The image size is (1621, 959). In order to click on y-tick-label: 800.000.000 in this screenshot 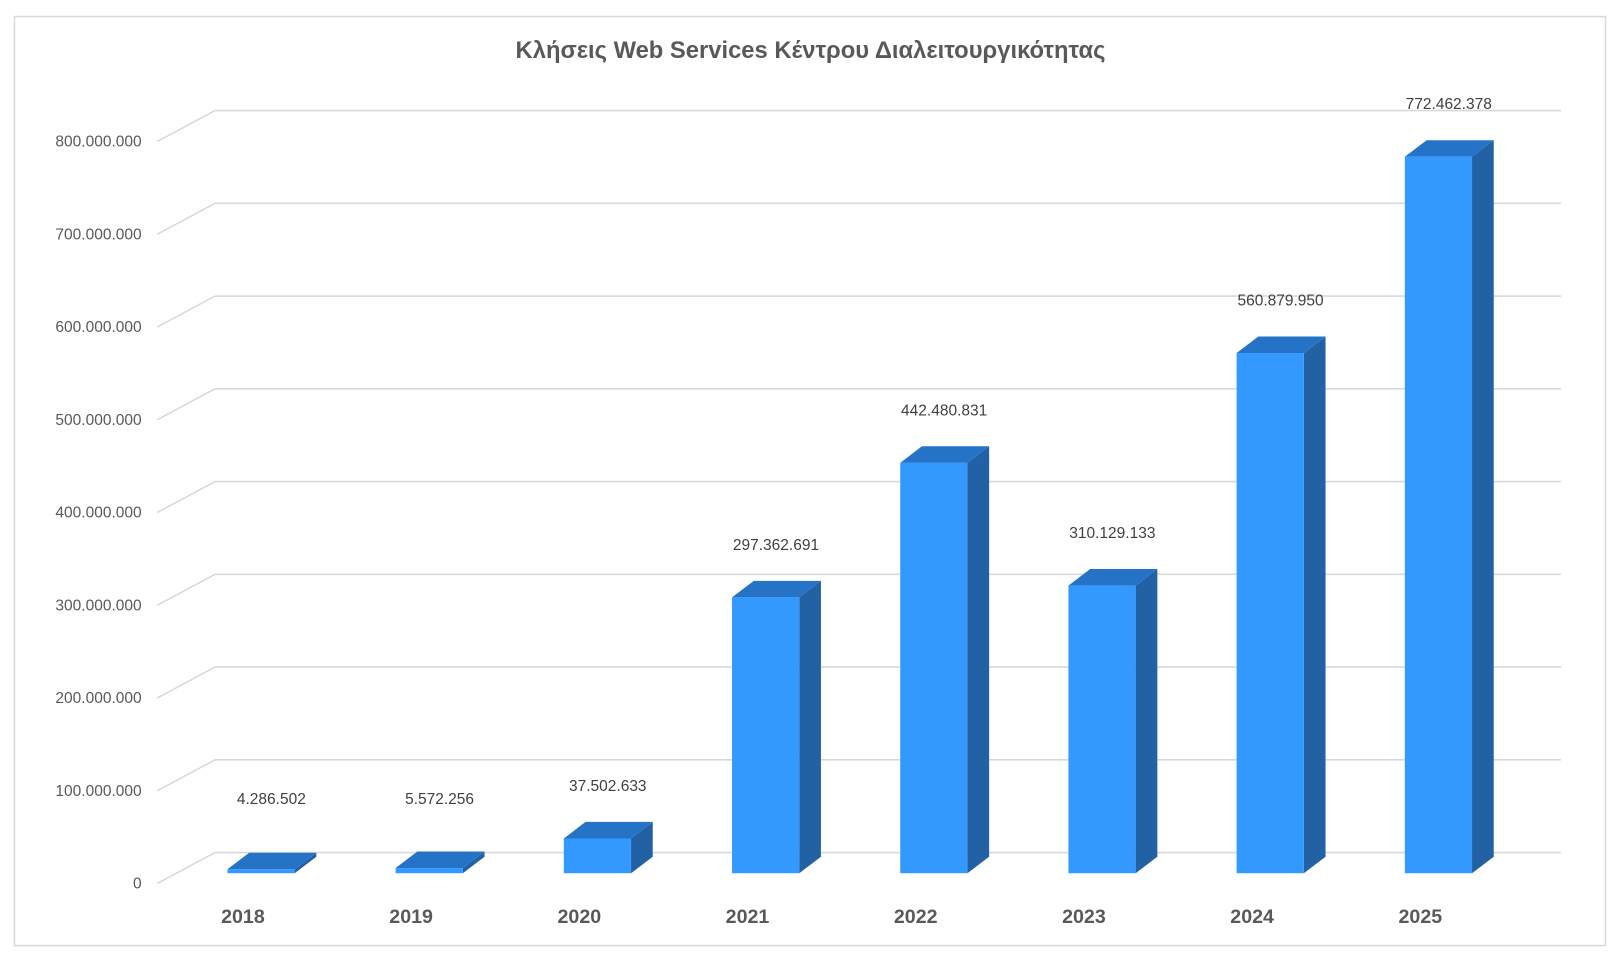, I will do `click(98, 142)`.